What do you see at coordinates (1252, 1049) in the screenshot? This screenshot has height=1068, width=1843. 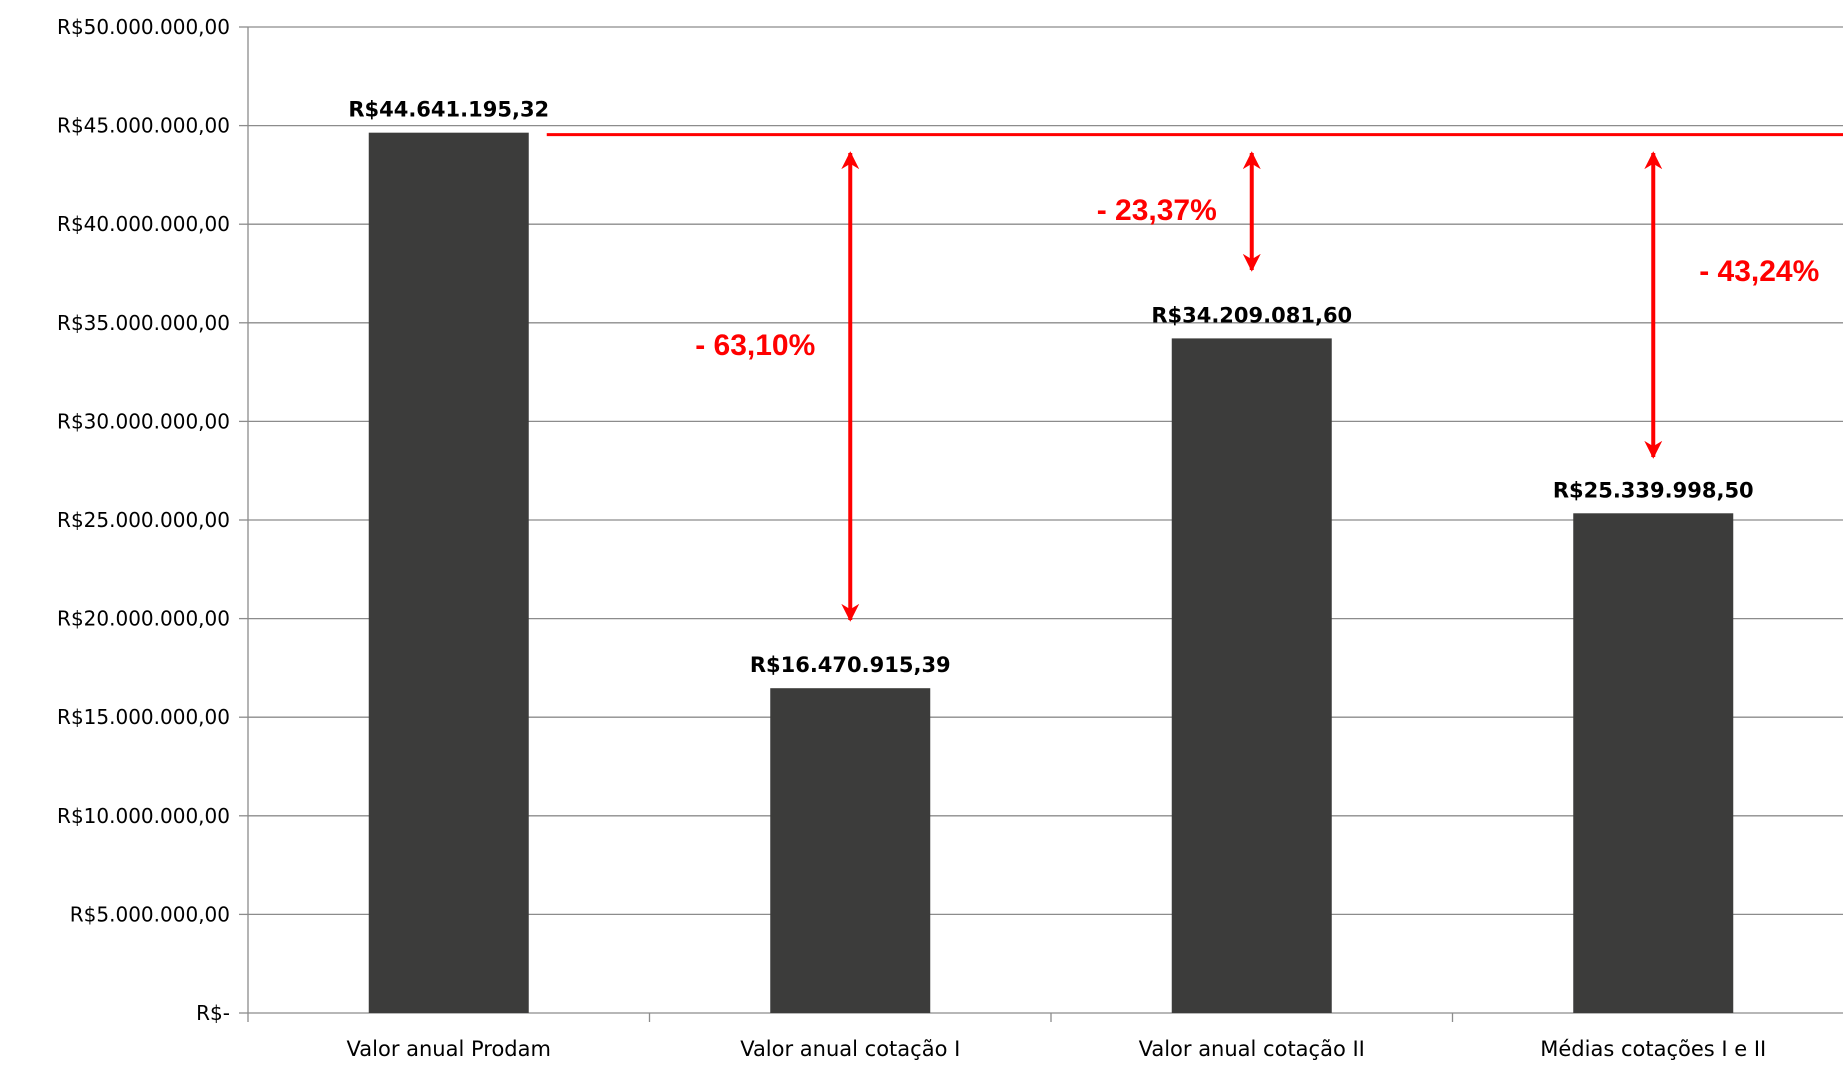 I see `x-tick-label: Valor anual cotação II` at bounding box center [1252, 1049].